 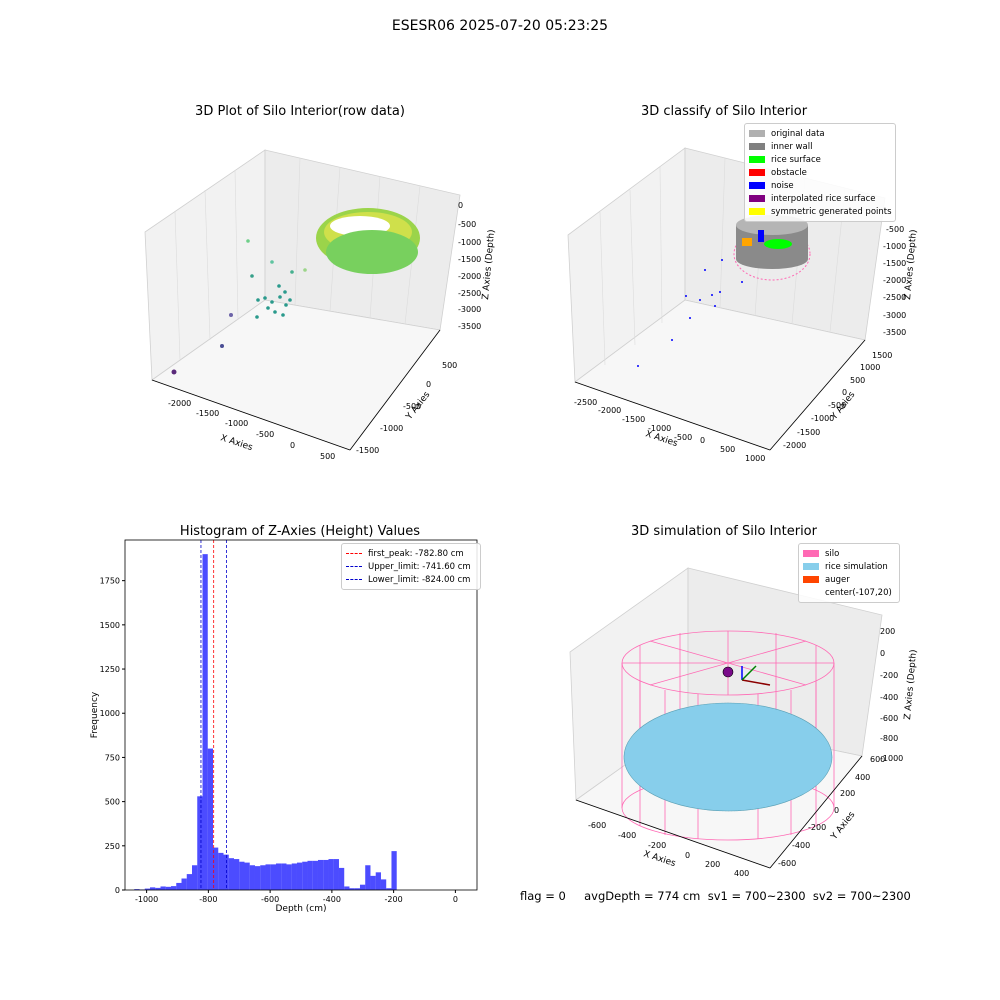 I want to click on panel2-x-tick: -500, so click(x=683, y=437).